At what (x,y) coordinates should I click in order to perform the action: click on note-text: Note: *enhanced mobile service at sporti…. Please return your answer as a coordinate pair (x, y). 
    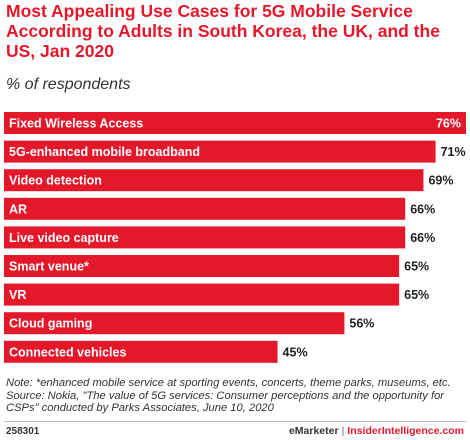
    Looking at the image, I should click on (228, 383).